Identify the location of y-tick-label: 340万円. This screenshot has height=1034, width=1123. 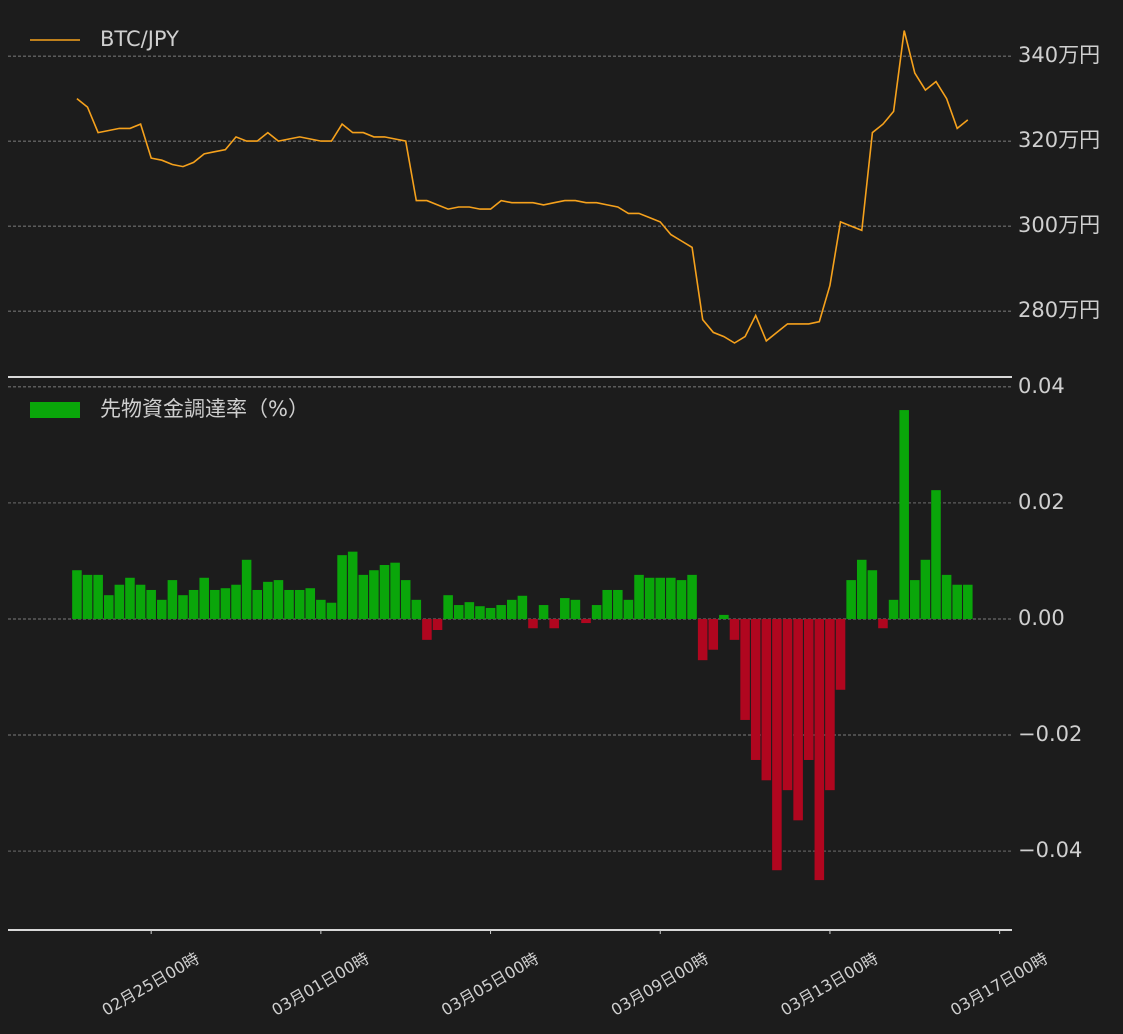
(1059, 55).